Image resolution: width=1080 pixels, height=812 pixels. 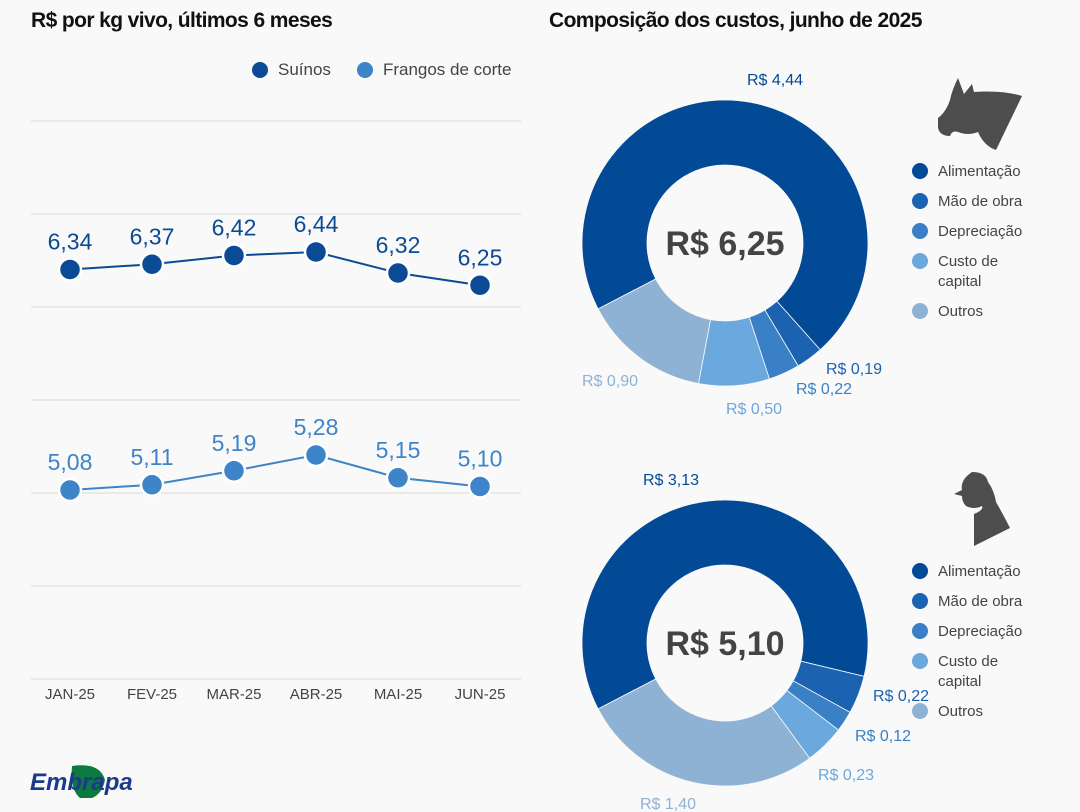 I want to click on x-tick-label: MAR-25, so click(x=233, y=694).